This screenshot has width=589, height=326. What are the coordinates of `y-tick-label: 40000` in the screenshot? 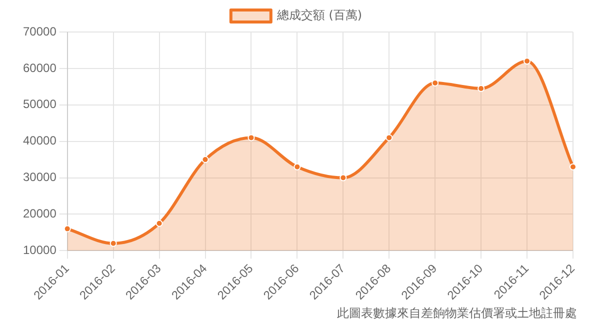 It's located at (39, 141).